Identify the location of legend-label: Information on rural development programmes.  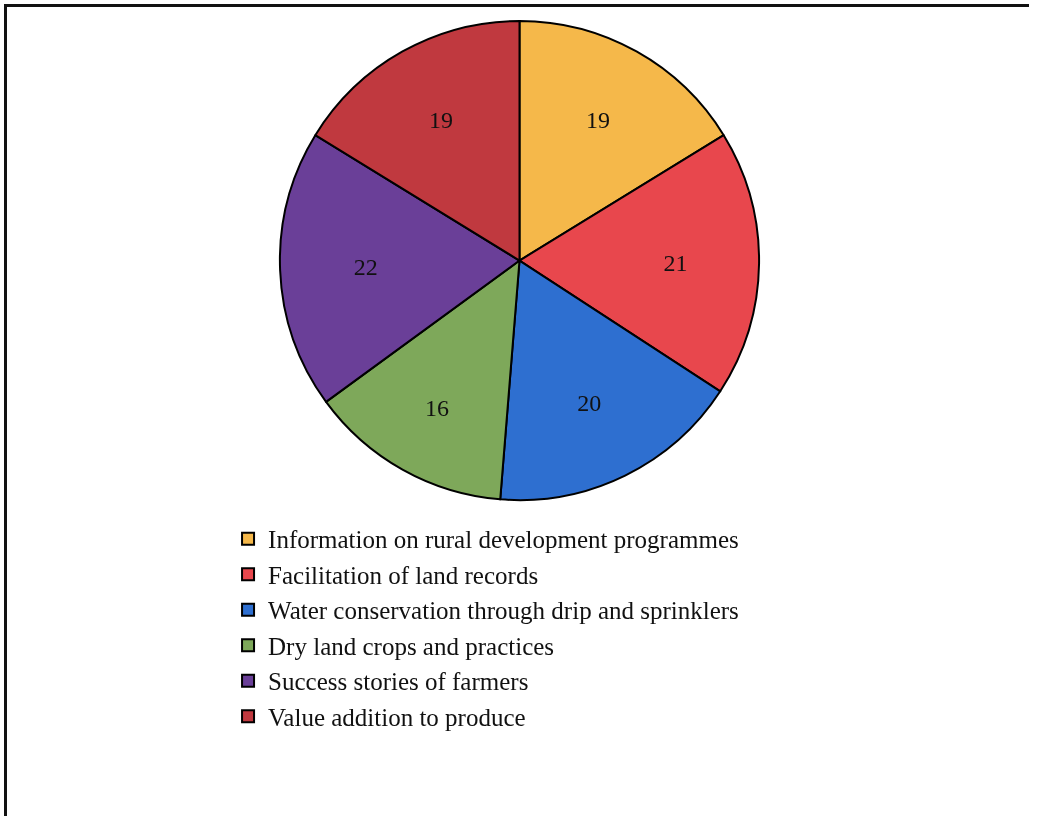
(503, 540).